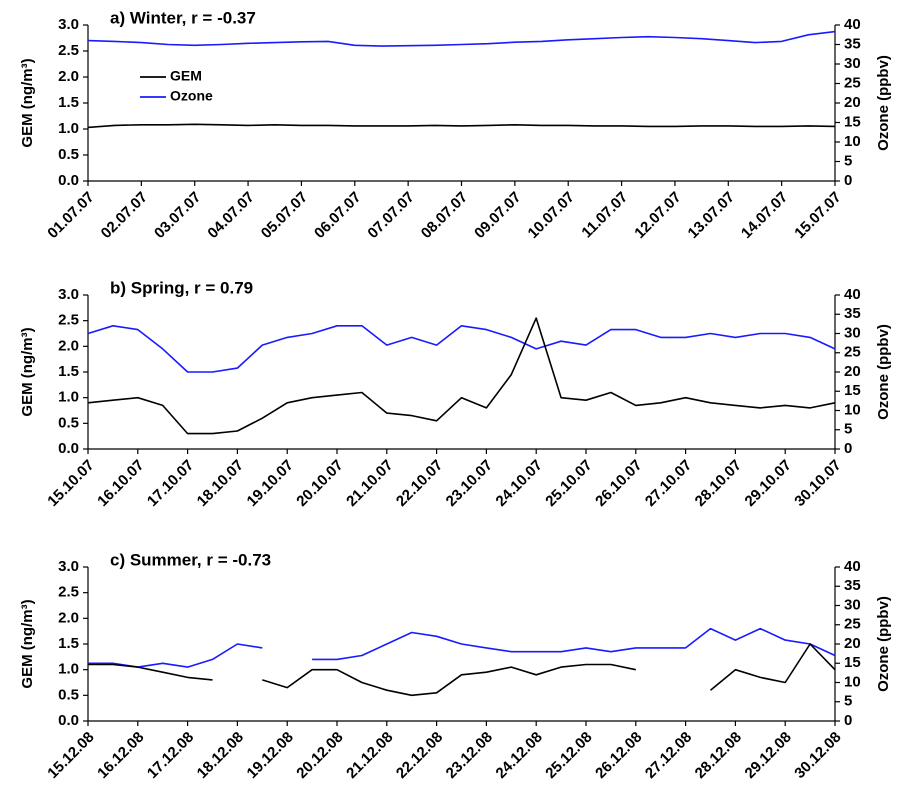  Describe the element at coordinates (270, 483) in the screenshot. I see `x-tick-label: 19.10.07` at that location.